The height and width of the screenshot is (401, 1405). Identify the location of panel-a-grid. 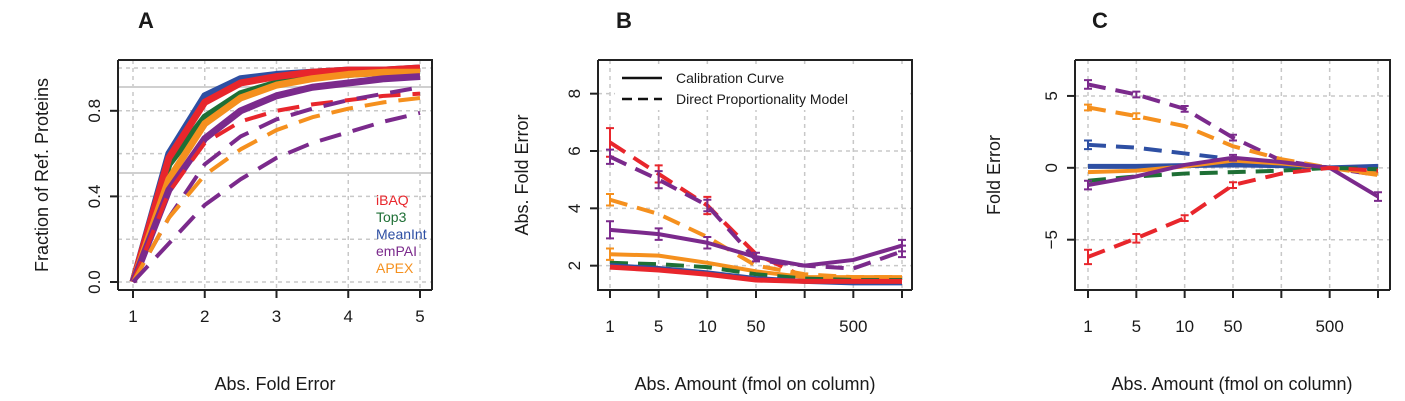
(275, 175).